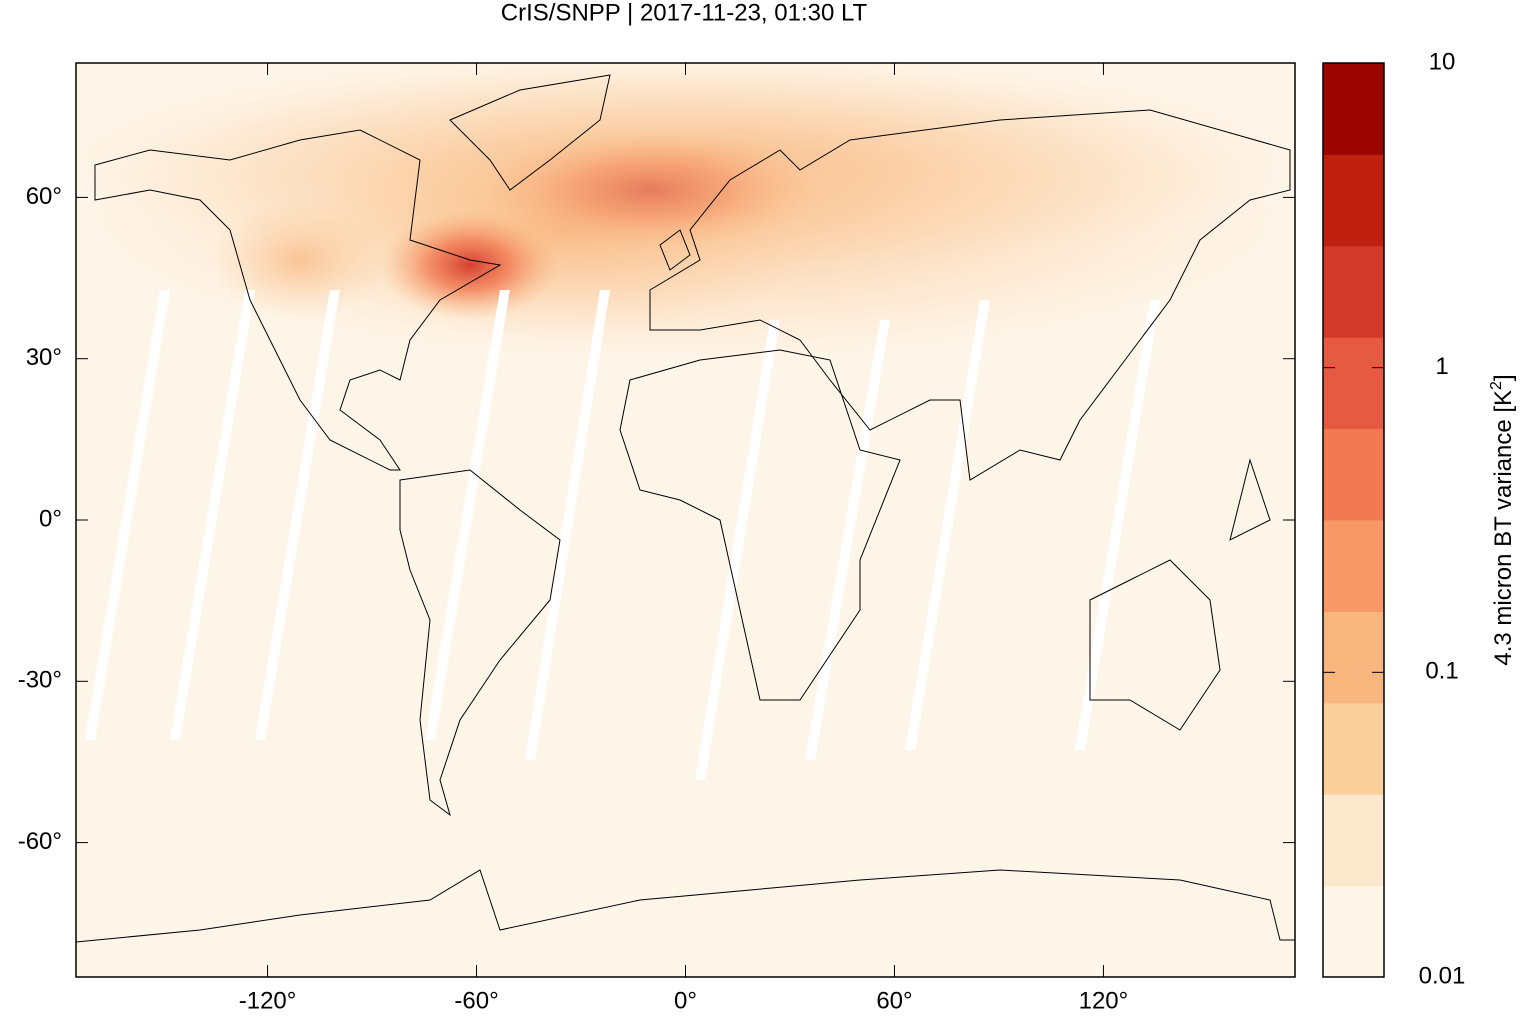  Describe the element at coordinates (685, 1000) in the screenshot. I see `x-tick-label: 0°` at that location.